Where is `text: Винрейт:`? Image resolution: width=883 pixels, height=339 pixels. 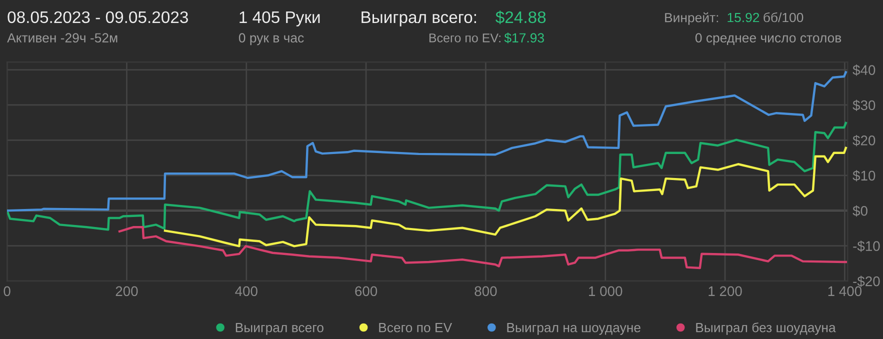
text: Винрейт: is located at coordinates (691, 18).